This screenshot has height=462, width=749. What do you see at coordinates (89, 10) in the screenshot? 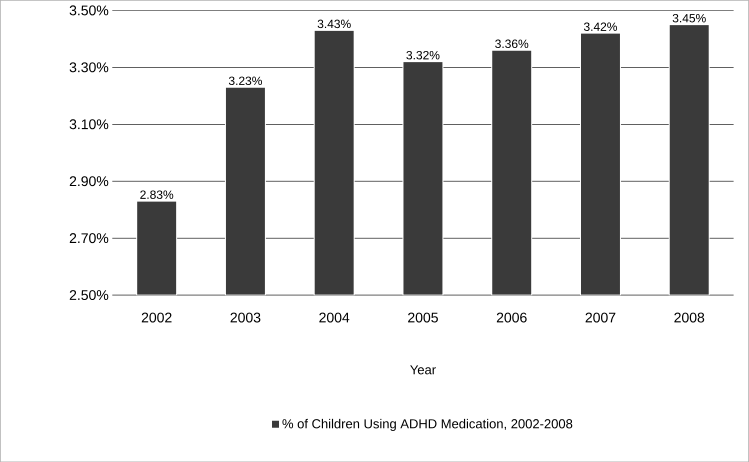
I see `y-tick-label: 3.50%` at bounding box center [89, 10].